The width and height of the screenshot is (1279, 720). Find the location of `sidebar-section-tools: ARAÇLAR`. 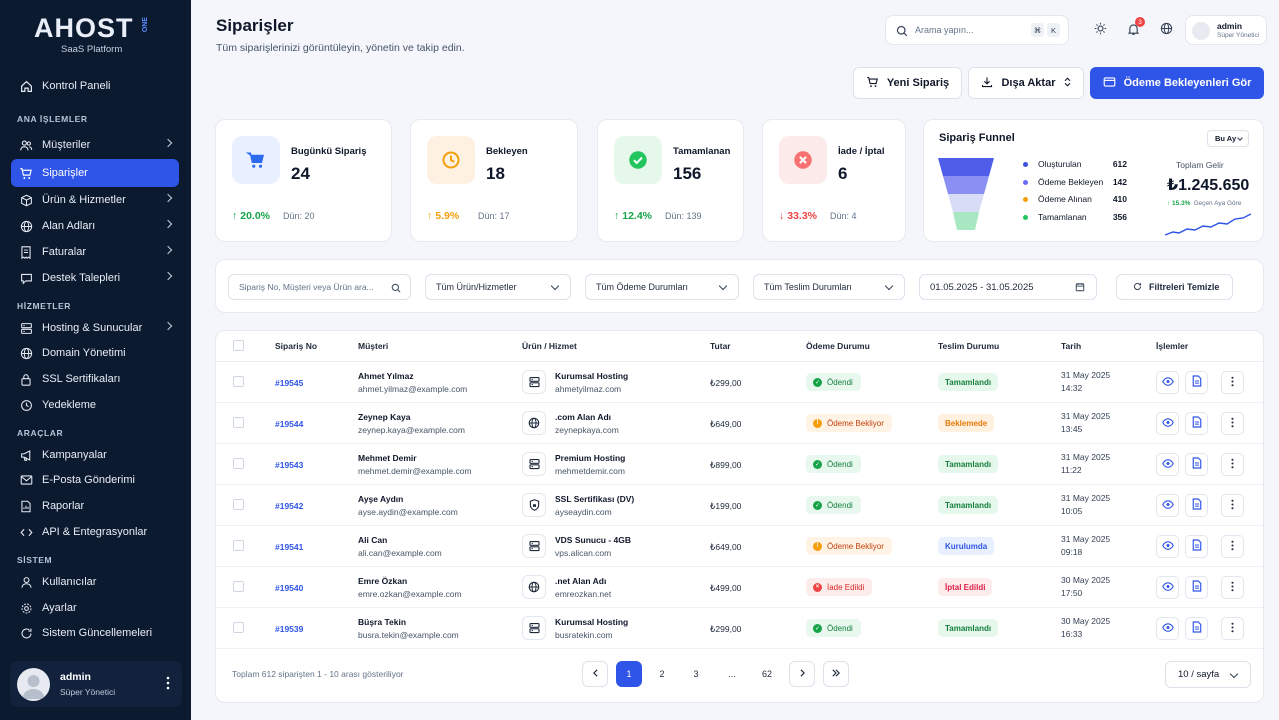

sidebar-section-tools: ARAÇLAR is located at coordinates (40, 433).